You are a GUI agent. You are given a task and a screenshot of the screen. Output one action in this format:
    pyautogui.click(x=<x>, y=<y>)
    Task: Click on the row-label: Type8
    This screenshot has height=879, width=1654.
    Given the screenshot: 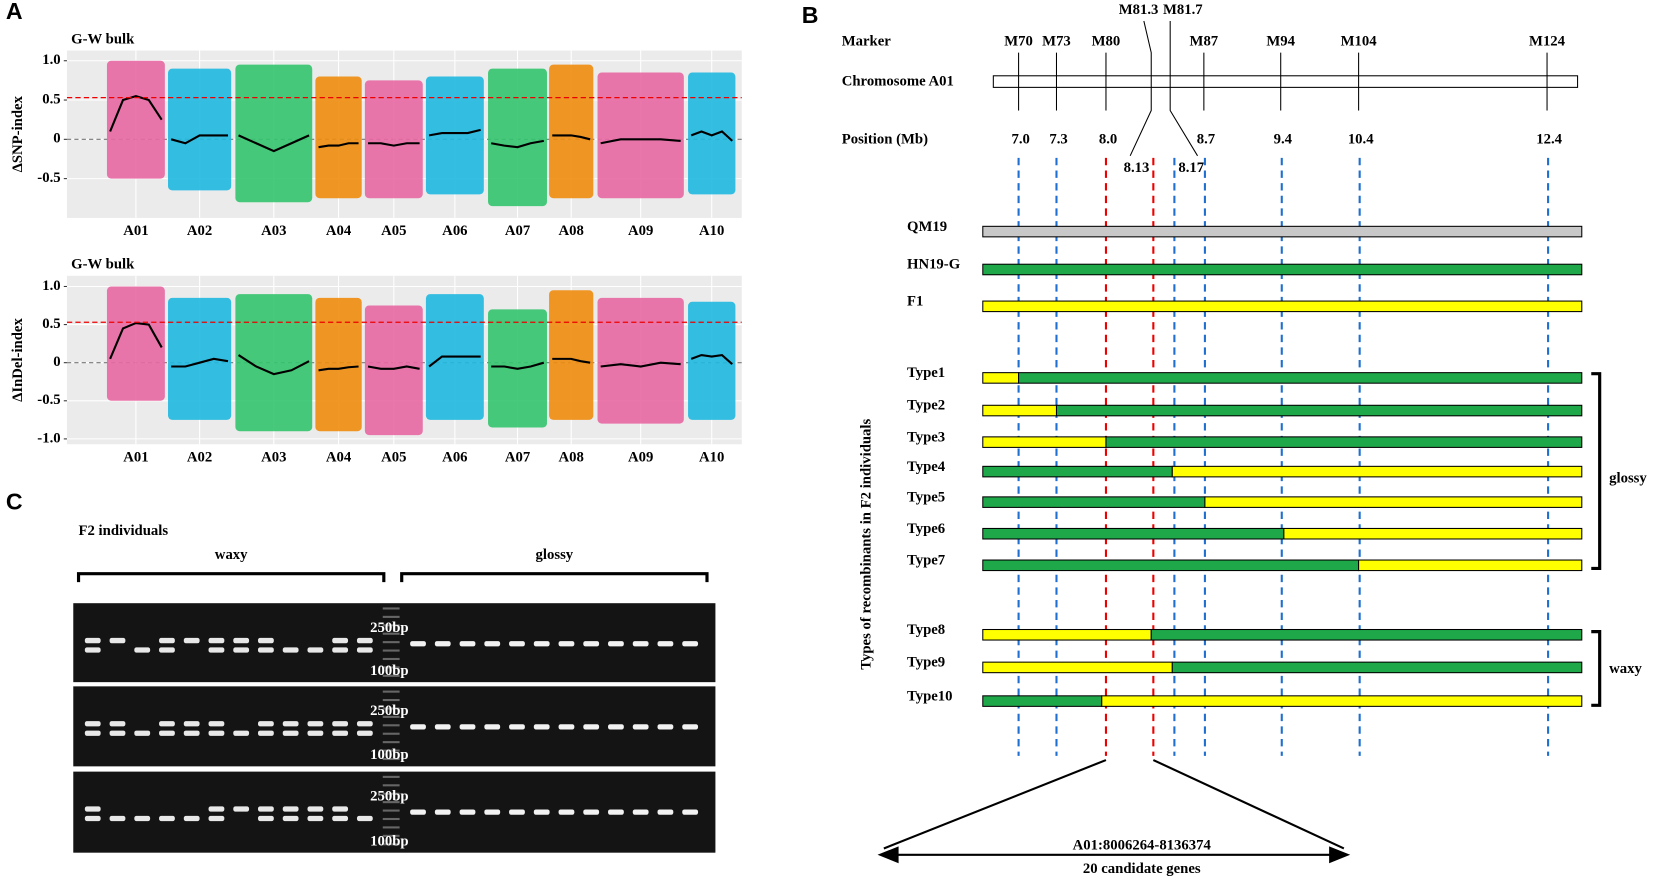 What is the action you would take?
    pyautogui.click(x=926, y=630)
    